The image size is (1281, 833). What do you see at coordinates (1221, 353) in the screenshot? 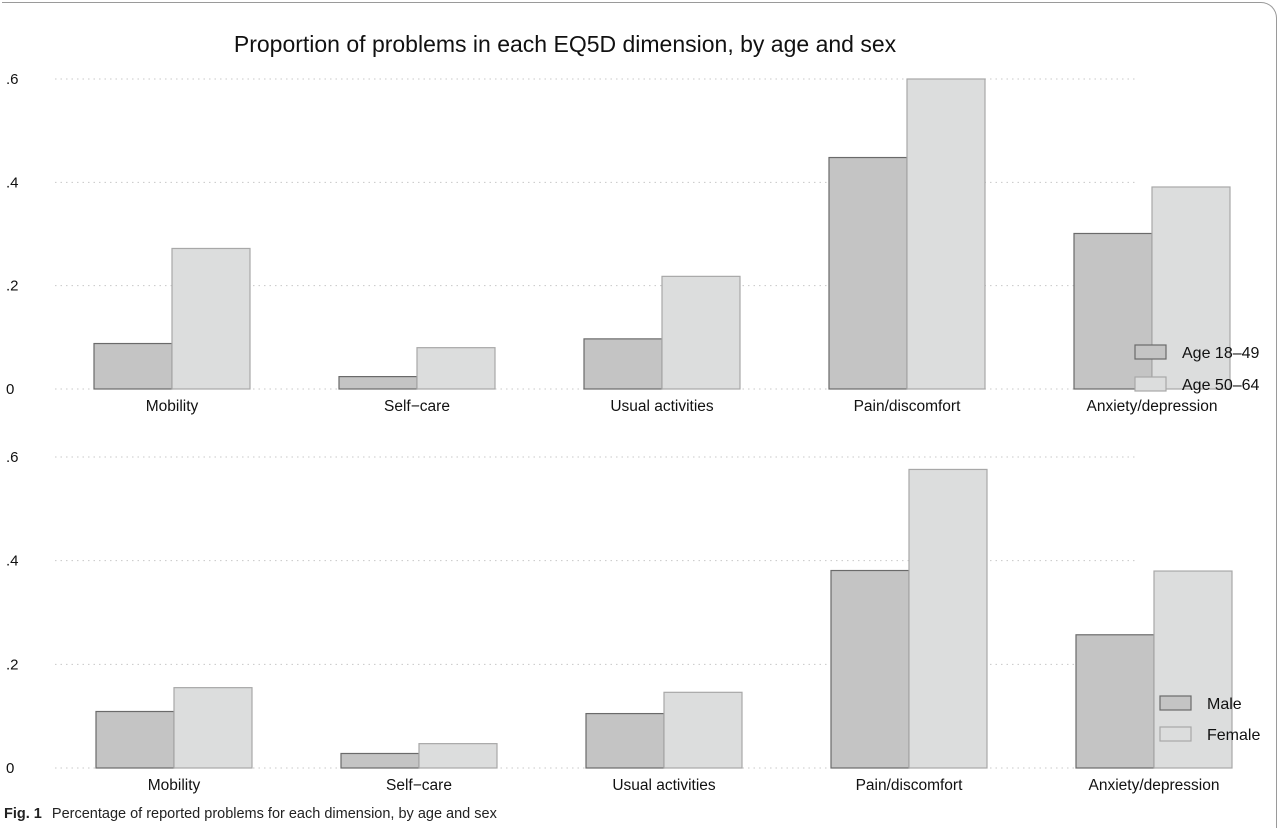
I see `legend-label: Age 18–49` at bounding box center [1221, 353].